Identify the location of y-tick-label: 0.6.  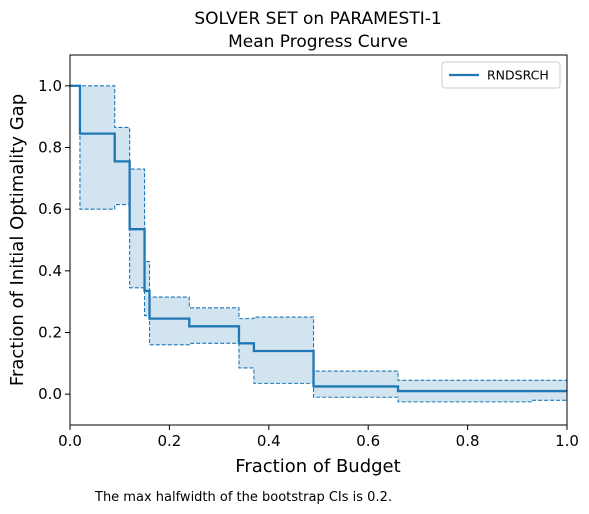
(50, 209).